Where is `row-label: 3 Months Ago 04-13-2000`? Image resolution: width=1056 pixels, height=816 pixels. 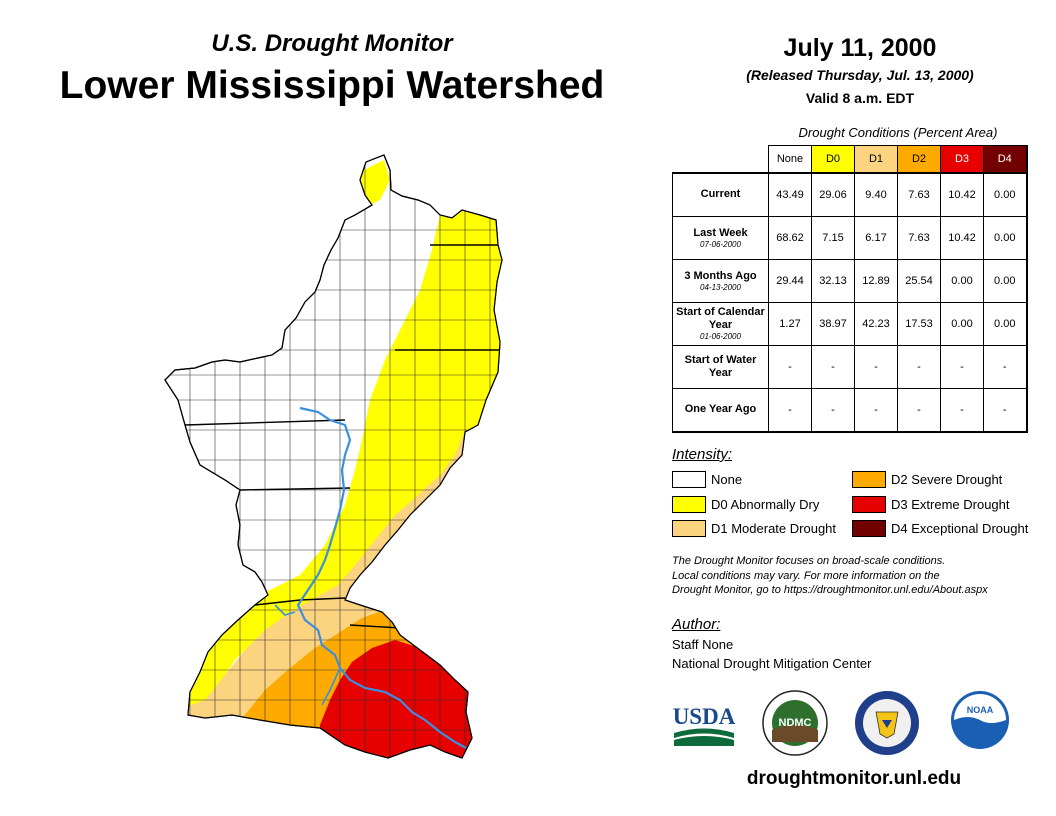
row-label: 3 Months Ago 04-13-2000 is located at coordinates (720, 281).